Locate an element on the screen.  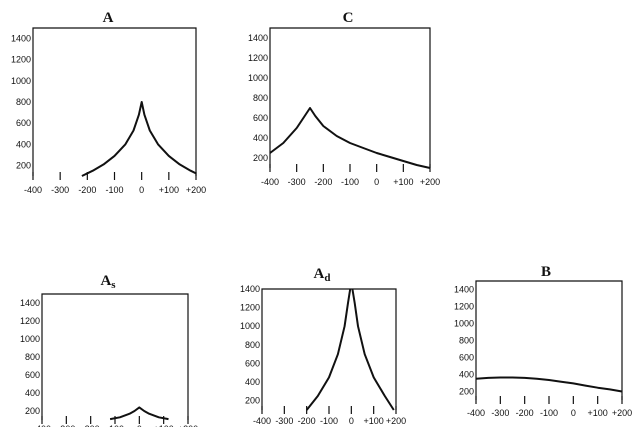
chart-title-subscript: d is located at coordinates (327, 278).